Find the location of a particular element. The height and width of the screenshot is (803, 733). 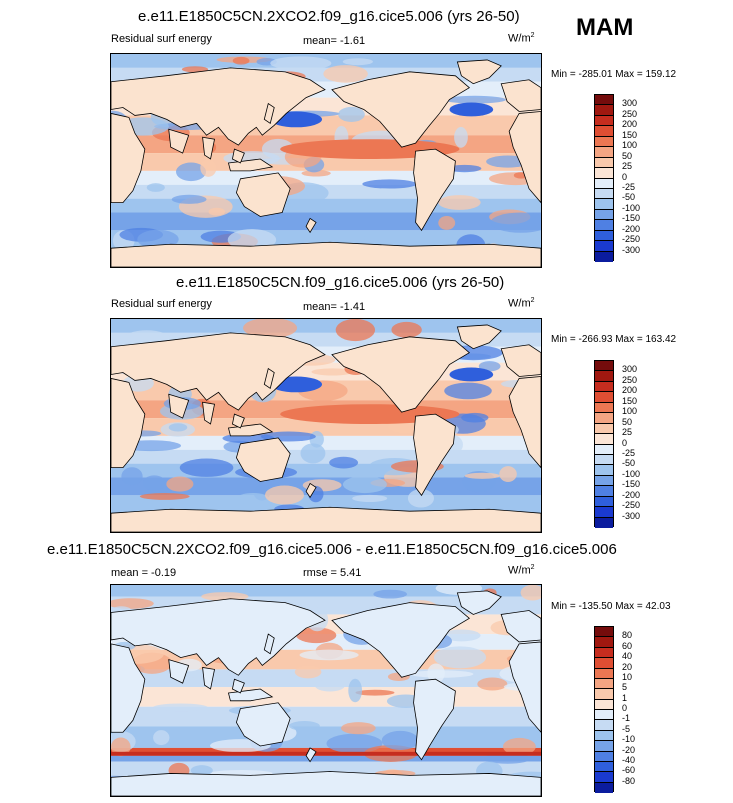

colorbar-tick-label: 200 is located at coordinates (630, 390).